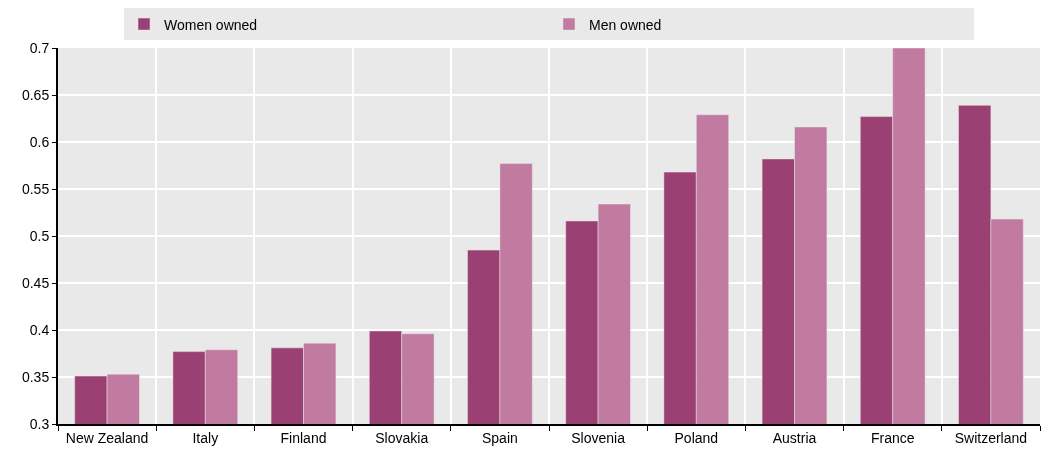 The height and width of the screenshot is (452, 1044). Describe the element at coordinates (35, 282) in the screenshot. I see `y-tick-label: 0.45` at that location.